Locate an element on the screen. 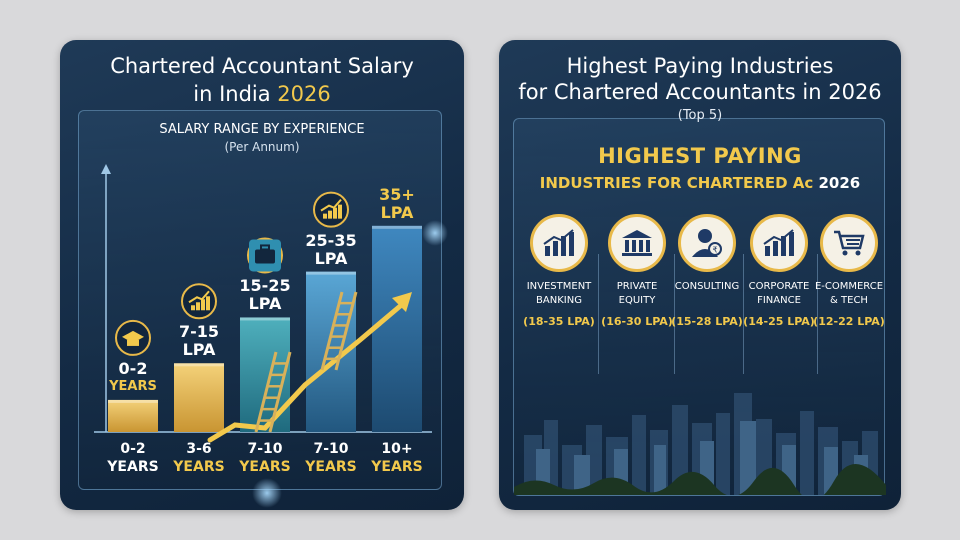 The width and height of the screenshot is (960, 540). banner-subheading-text: INDUSTRIES FOR CHARTERED Ac is located at coordinates (676, 183).